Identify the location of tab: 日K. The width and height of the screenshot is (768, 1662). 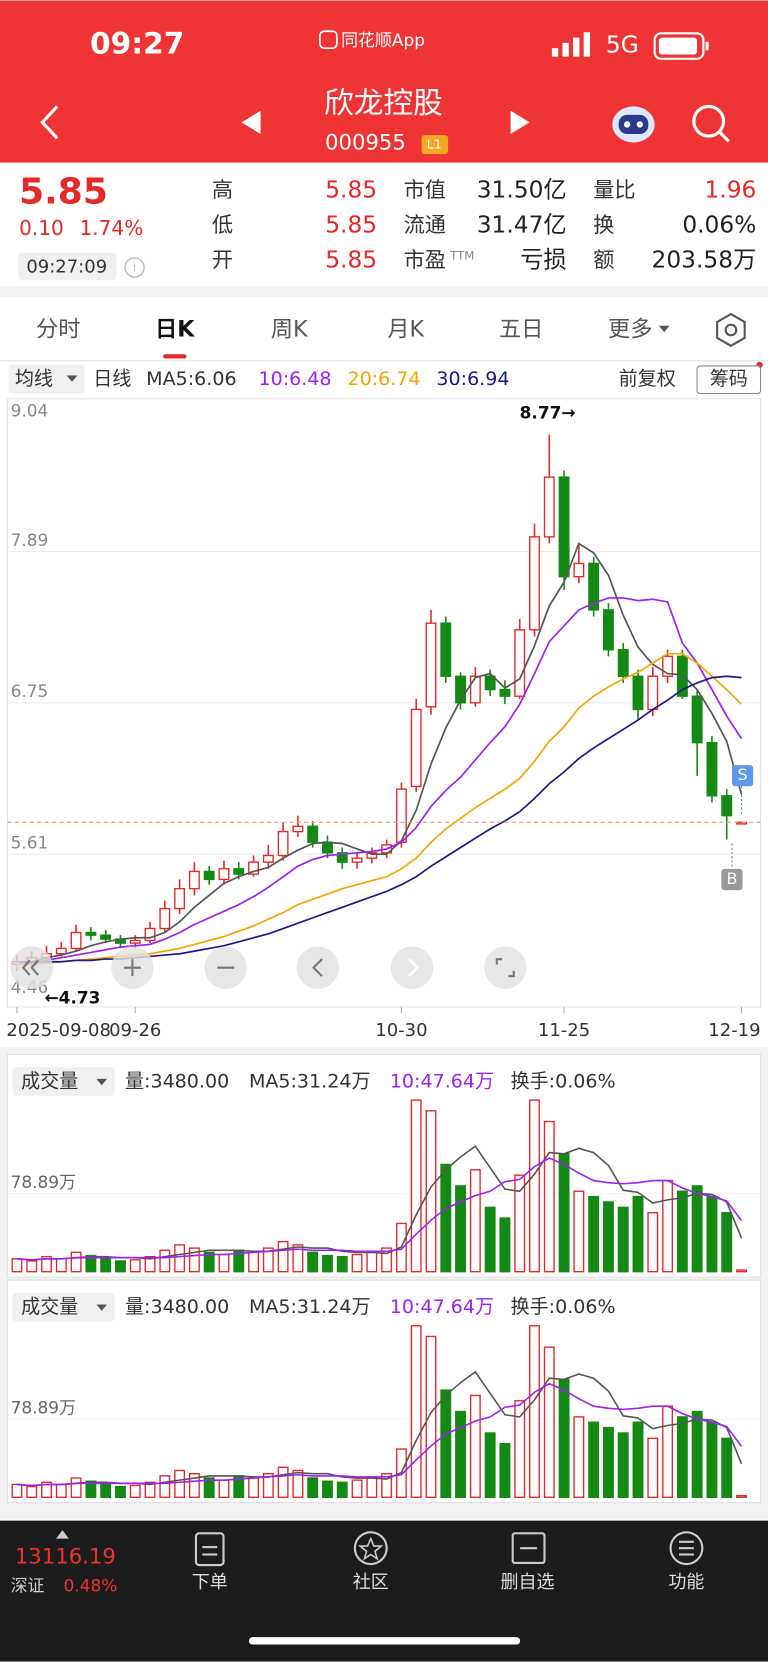
(175, 329).